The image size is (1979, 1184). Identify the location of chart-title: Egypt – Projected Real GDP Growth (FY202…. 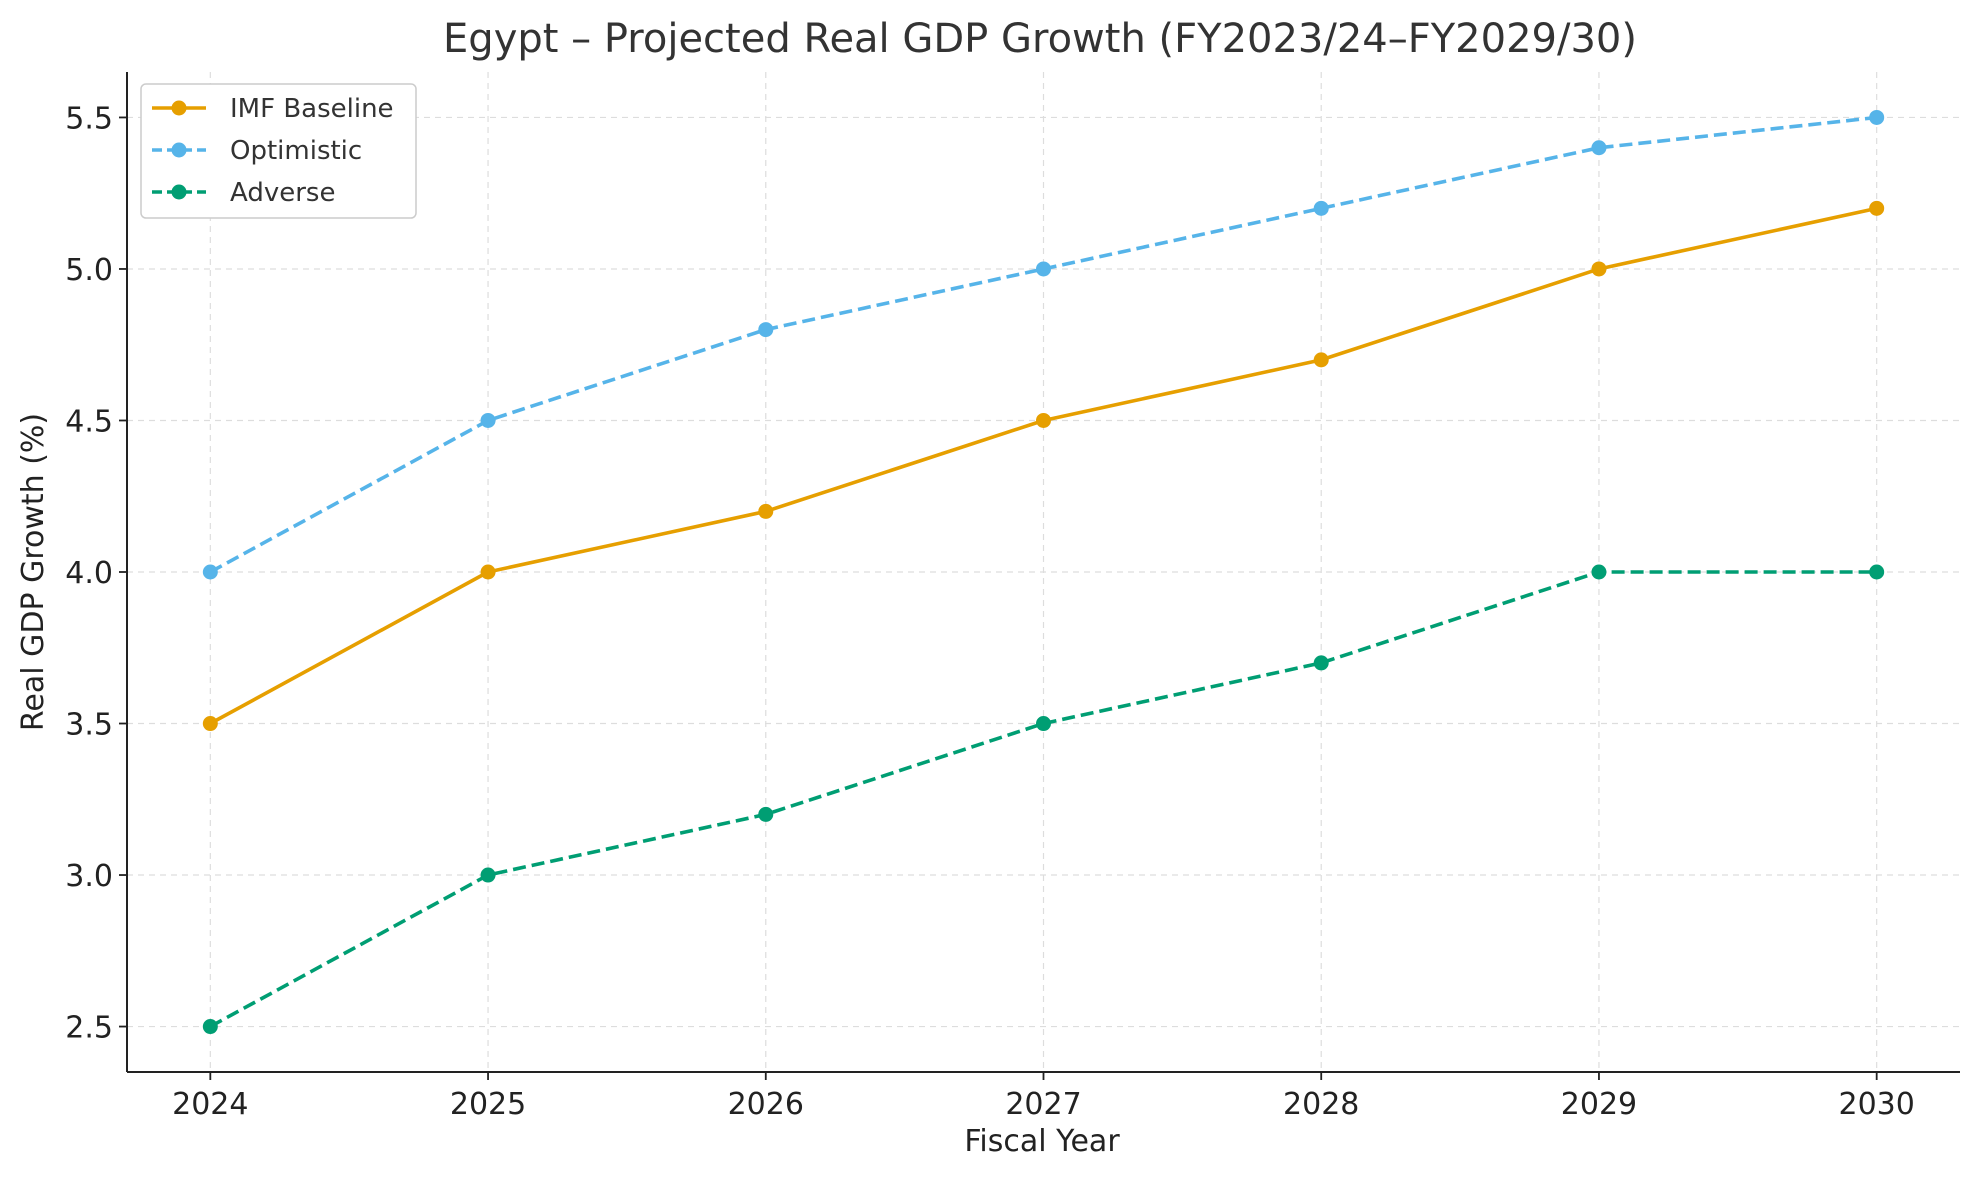
(1040, 39).